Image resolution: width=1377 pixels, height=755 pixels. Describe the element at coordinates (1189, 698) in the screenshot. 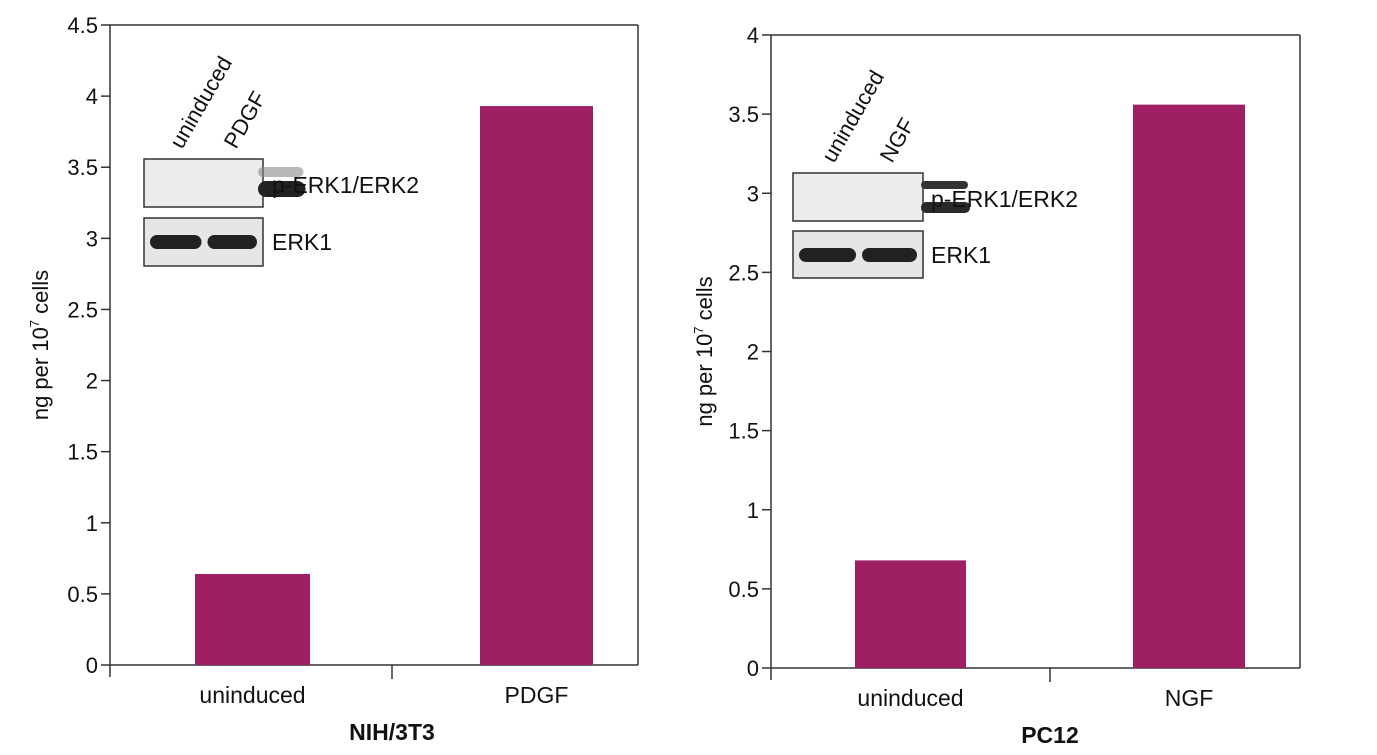

I see `x-tick-label: NGF` at that location.